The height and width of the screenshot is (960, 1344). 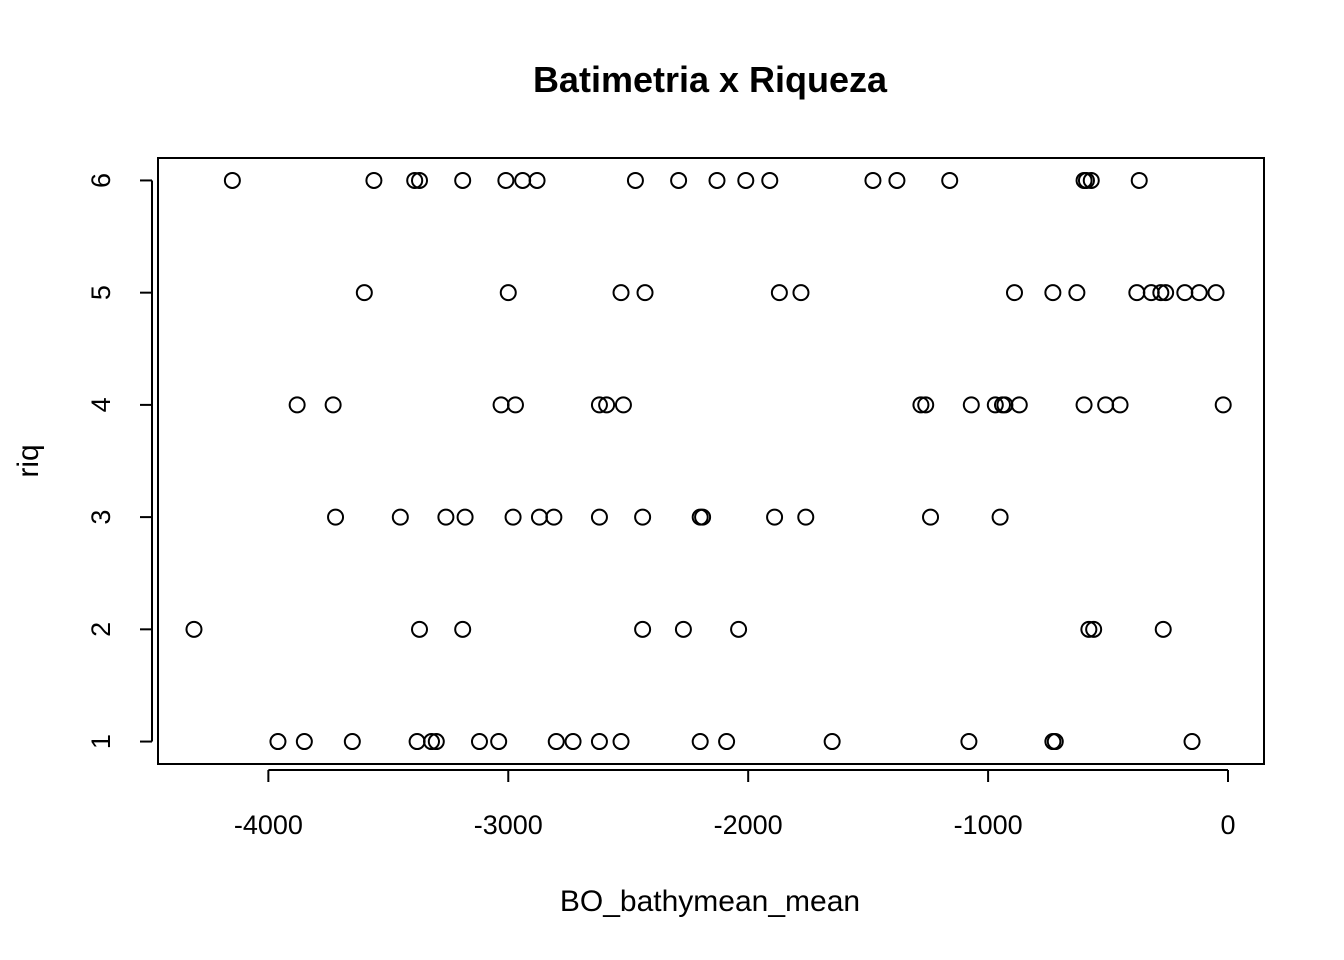 What do you see at coordinates (268, 825) in the screenshot?
I see `x-tick-label: -4000` at bounding box center [268, 825].